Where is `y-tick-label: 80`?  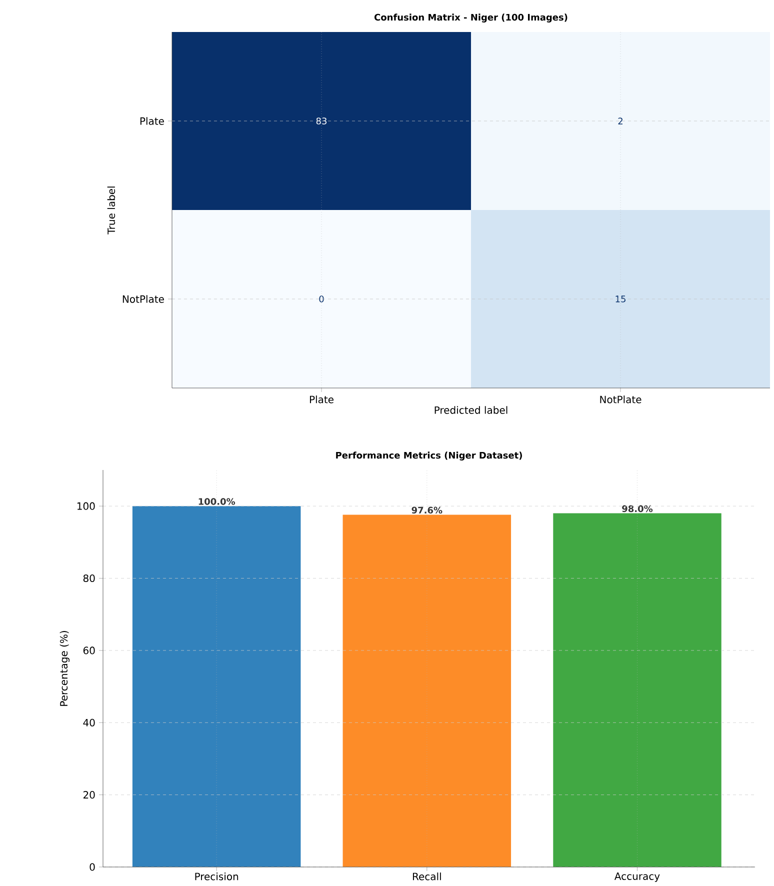 y-tick-label: 80 is located at coordinates (89, 578).